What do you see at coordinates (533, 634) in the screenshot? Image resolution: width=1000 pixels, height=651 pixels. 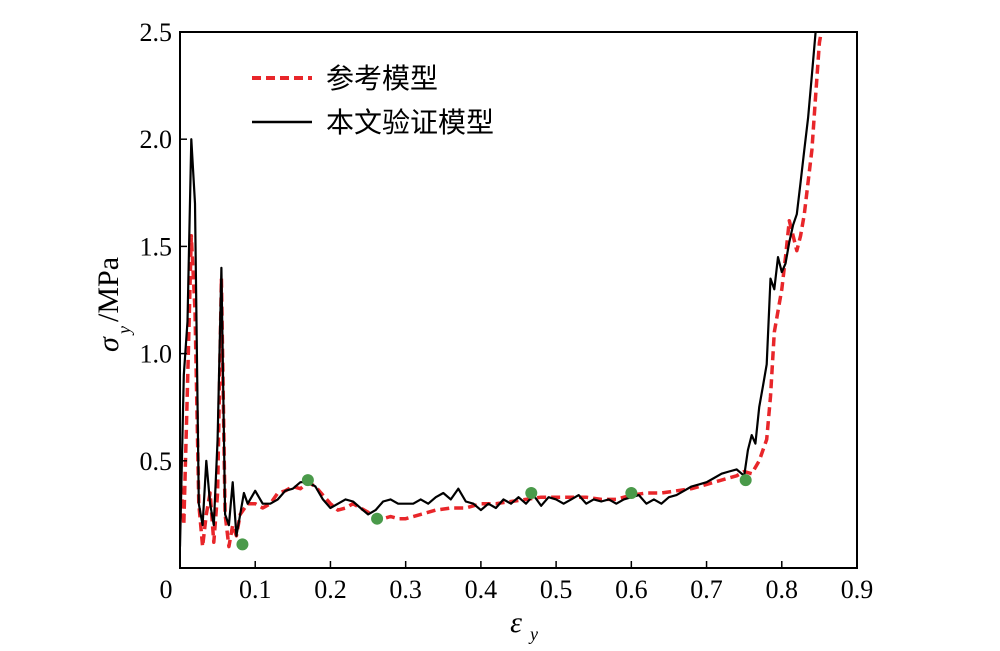 I see `x-axis-label-sub: y` at bounding box center [533, 634].